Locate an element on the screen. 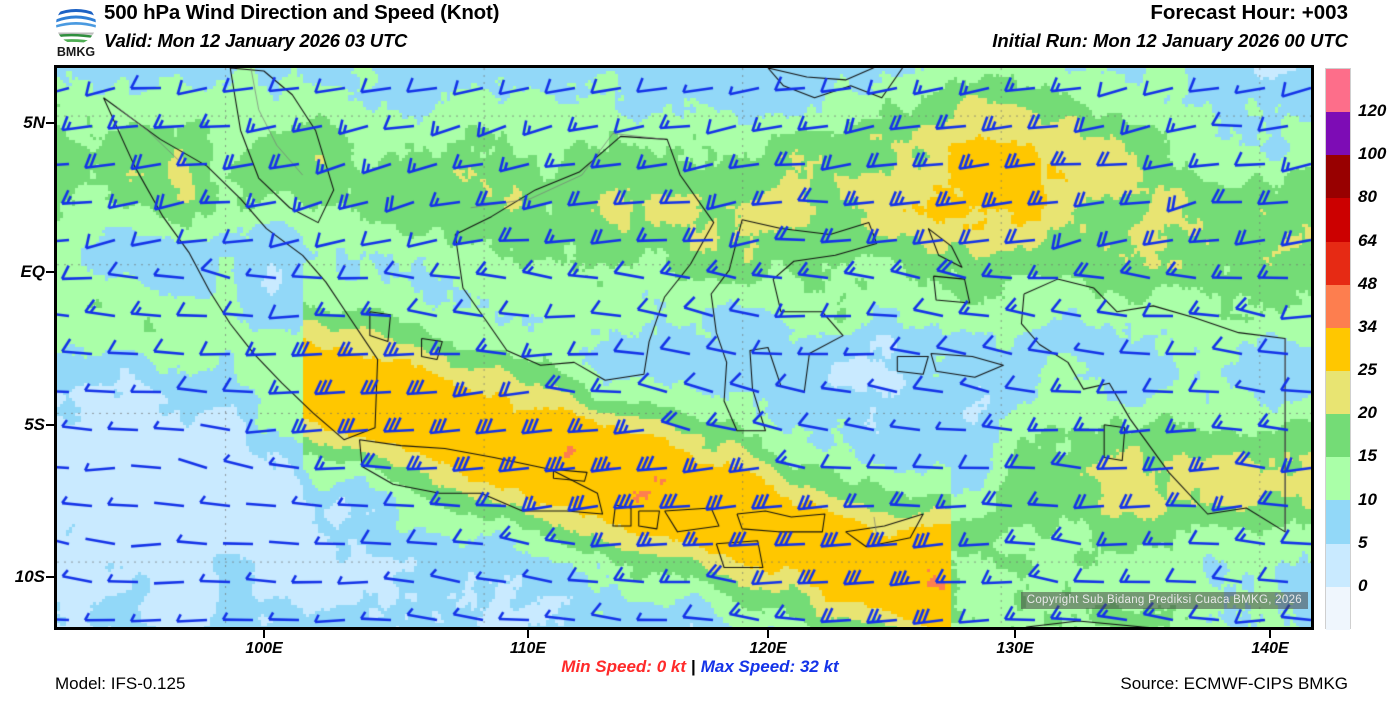 Image resolution: width=1400 pixels, height=709 pixels. wind-speed-colorbar is located at coordinates (1338, 349).